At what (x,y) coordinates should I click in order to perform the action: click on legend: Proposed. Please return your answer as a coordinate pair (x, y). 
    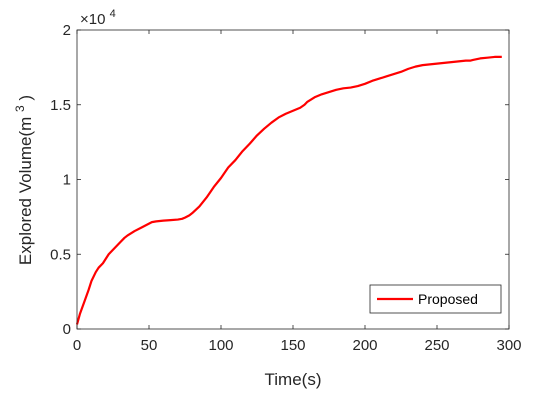
    Looking at the image, I should click on (435, 299).